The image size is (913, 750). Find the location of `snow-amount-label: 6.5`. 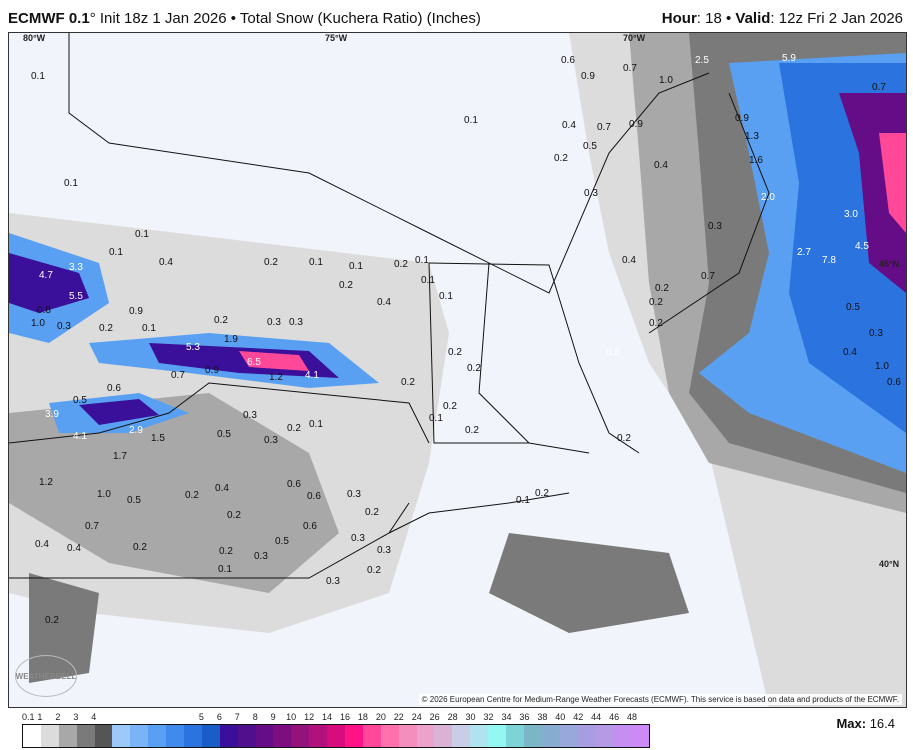

snow-amount-label: 6.5 is located at coordinates (254, 362).